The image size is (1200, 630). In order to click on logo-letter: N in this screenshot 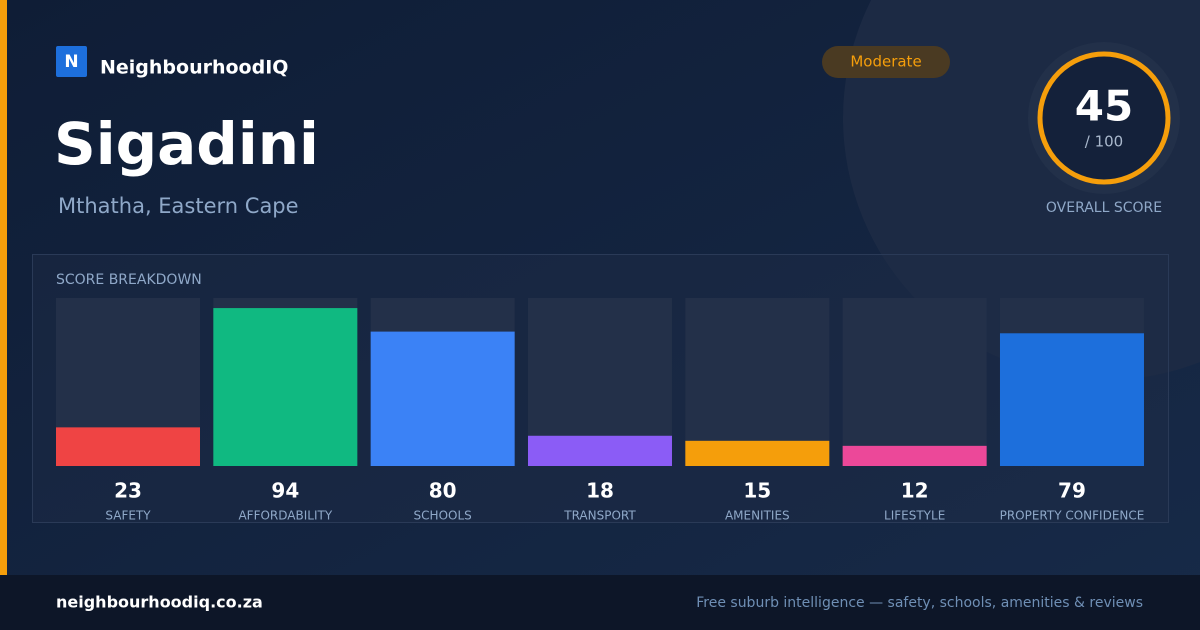, I will do `click(71, 62)`.